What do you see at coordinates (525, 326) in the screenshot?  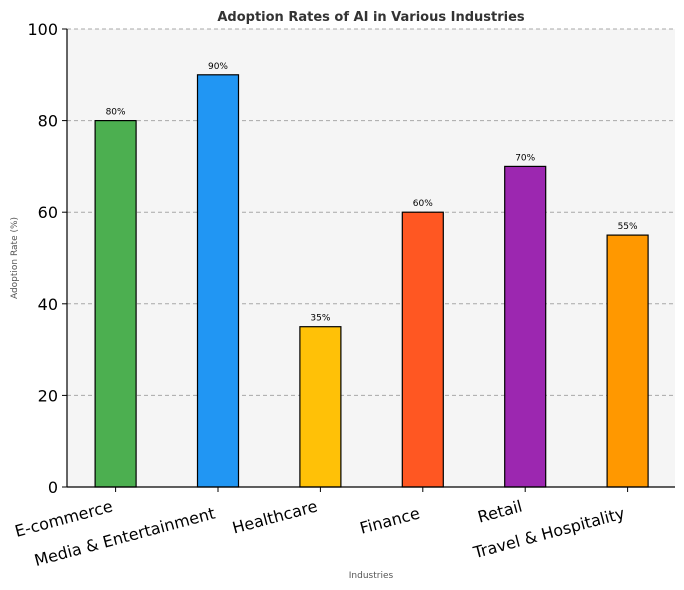 I see `bar-retail` at bounding box center [525, 326].